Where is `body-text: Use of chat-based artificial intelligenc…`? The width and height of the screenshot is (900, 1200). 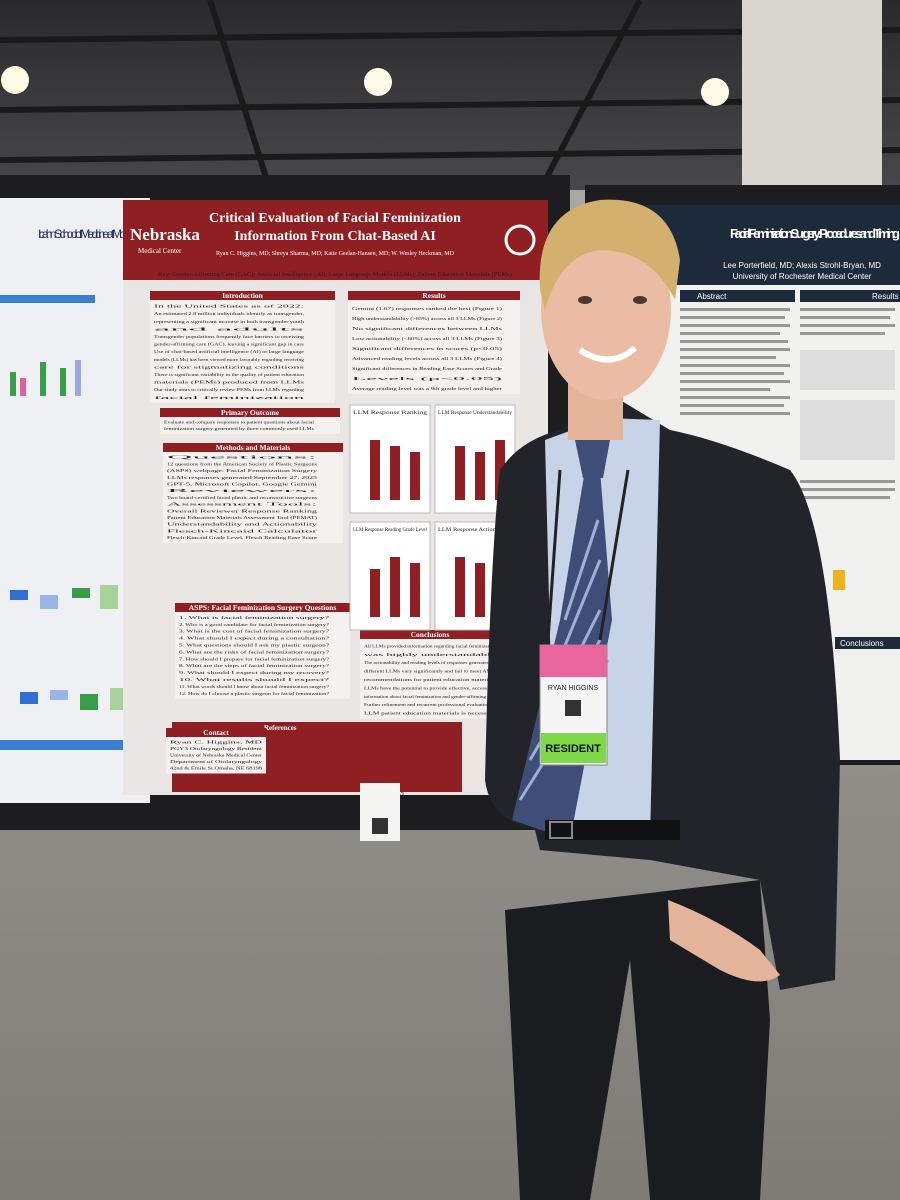 body-text: Use of chat-based artificial intelligenc… is located at coordinates (229, 351).